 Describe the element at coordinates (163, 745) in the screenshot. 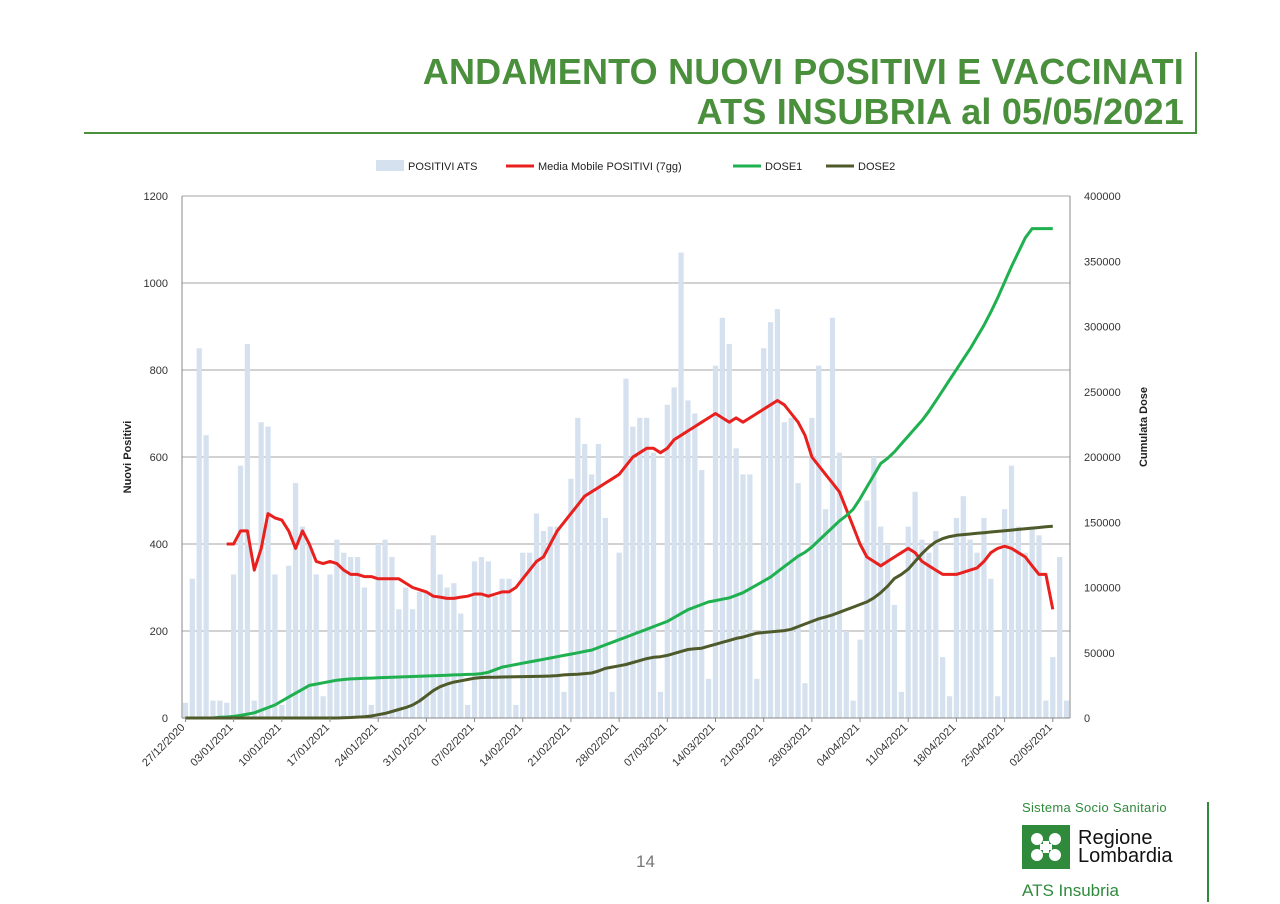

I see `x-tick-label: 27/12/2020` at that location.